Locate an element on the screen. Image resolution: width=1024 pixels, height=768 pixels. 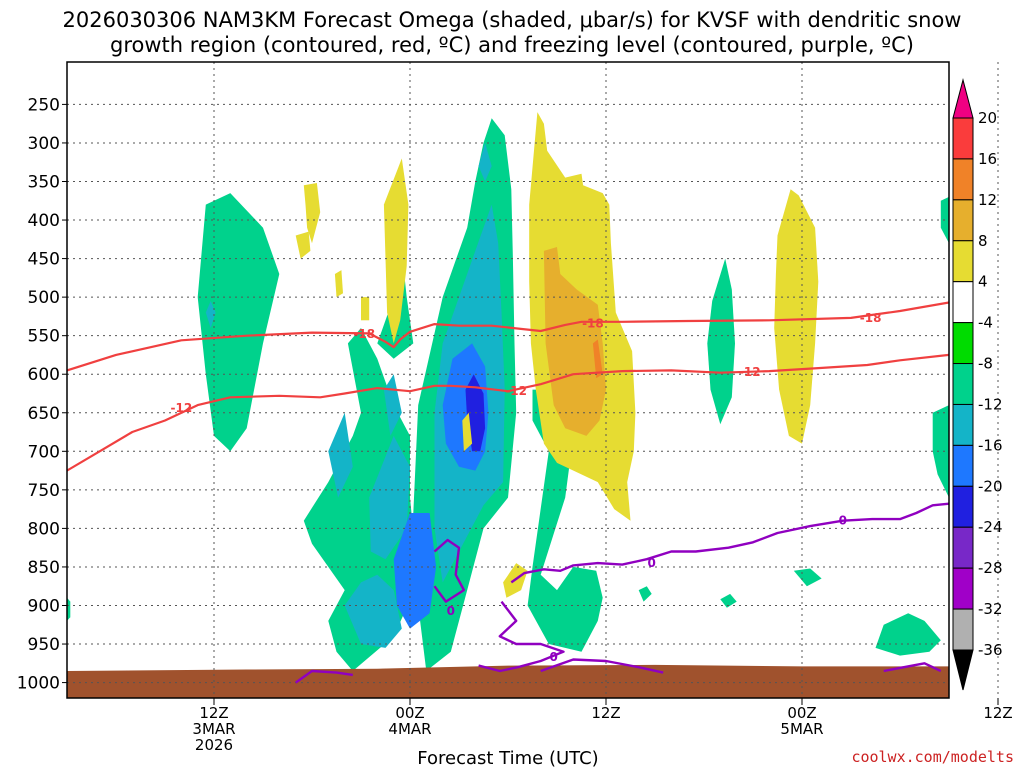
x-axis-label: Forecast Time (UTC) is located at coordinates (507, 758).